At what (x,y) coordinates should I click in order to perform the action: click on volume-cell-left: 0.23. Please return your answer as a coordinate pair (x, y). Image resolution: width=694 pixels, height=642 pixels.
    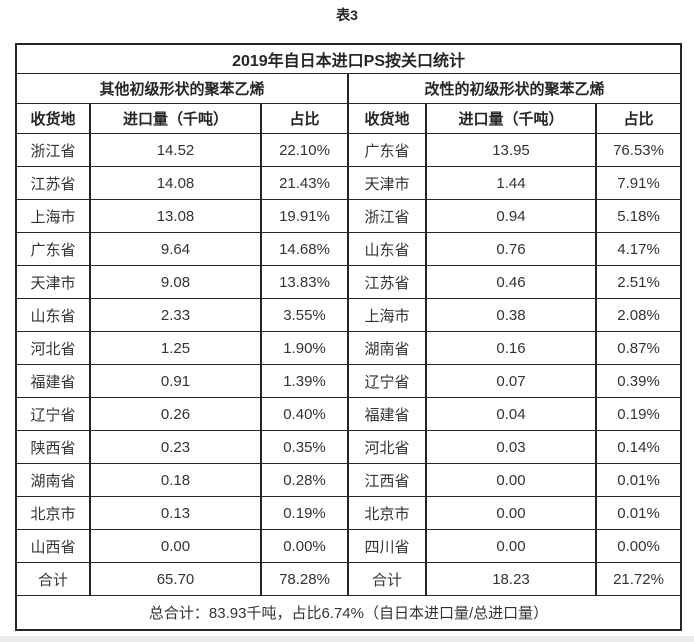
    Looking at the image, I should click on (175, 447).